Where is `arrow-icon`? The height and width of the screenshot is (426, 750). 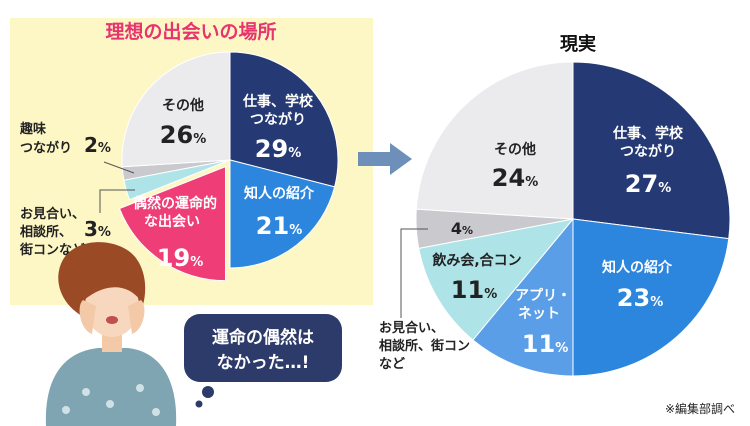 arrow-icon is located at coordinates (385, 159).